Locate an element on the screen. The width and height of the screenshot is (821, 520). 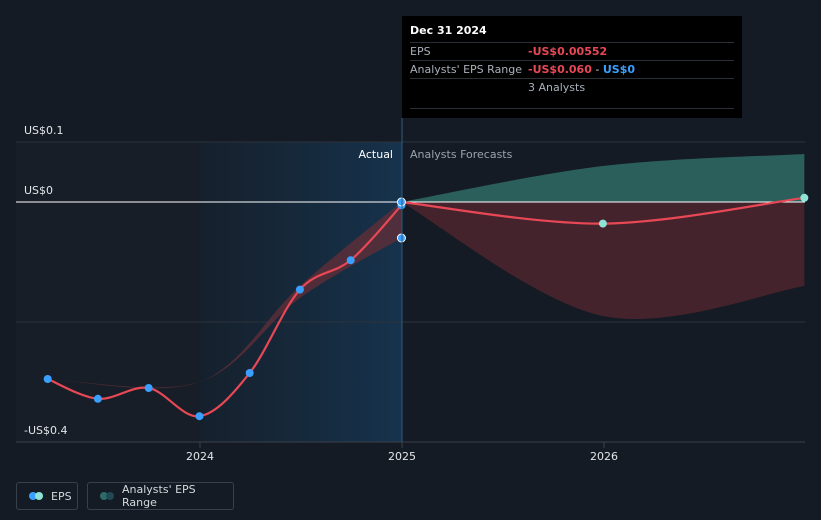
forecast-range-upper is located at coordinates (603, 178).